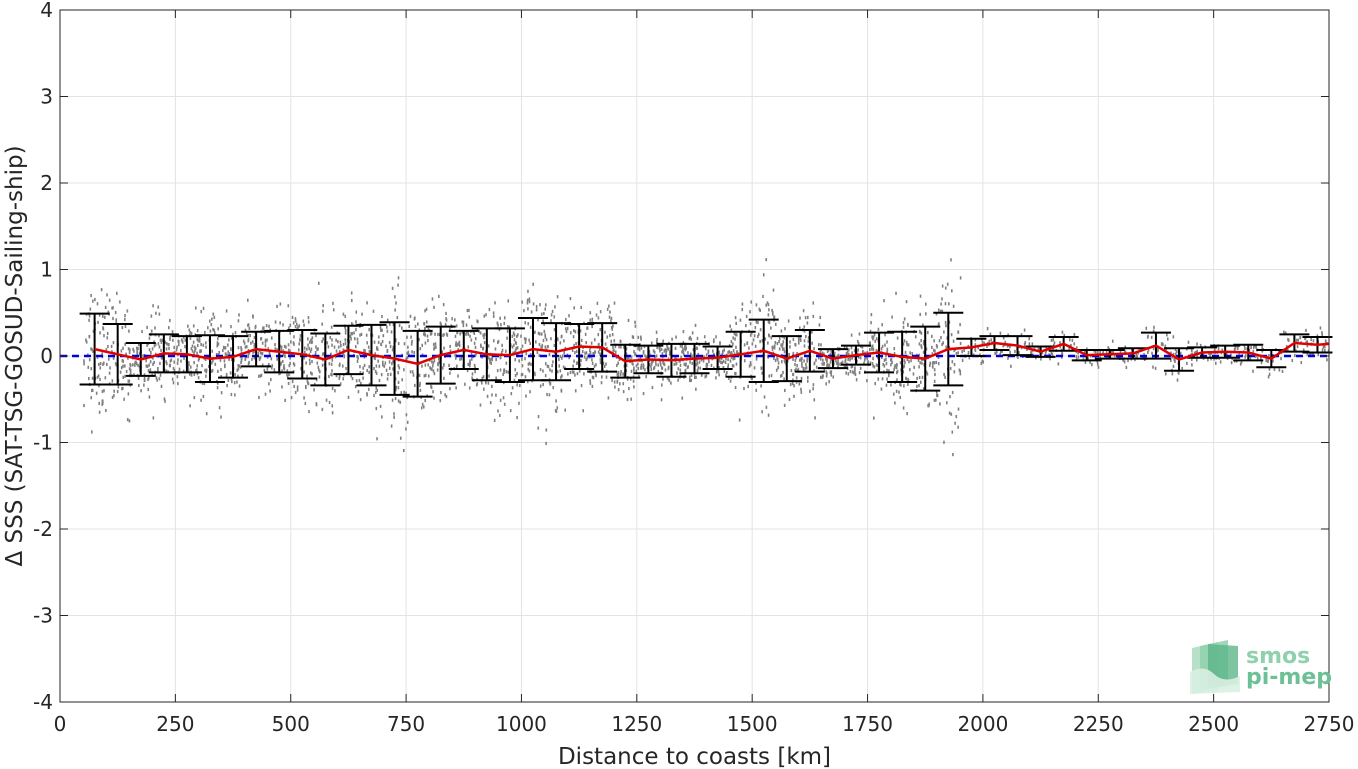 Image resolution: width=1358 pixels, height=769 pixels. Describe the element at coordinates (46, 97) in the screenshot. I see `y-tick-label: 3` at that location.